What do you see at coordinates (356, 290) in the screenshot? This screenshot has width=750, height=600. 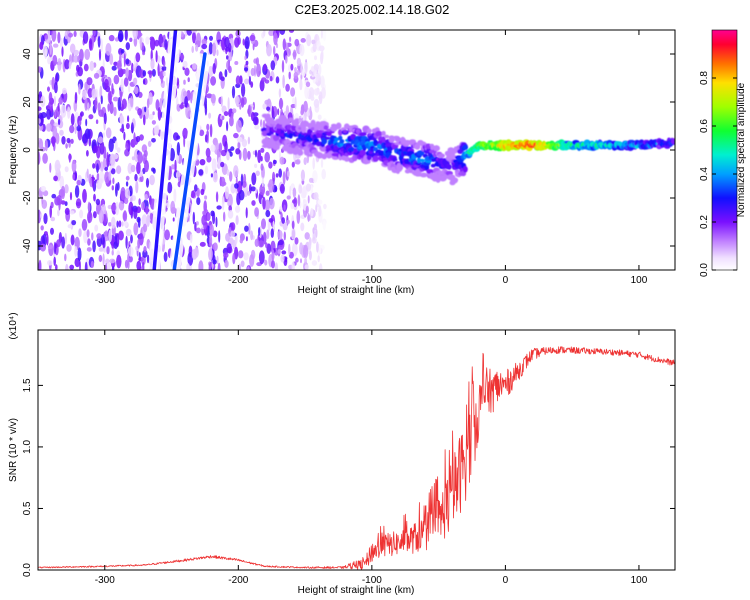 I see `spectrogram-x-label: Height of straight line (km)` at bounding box center [356, 290].